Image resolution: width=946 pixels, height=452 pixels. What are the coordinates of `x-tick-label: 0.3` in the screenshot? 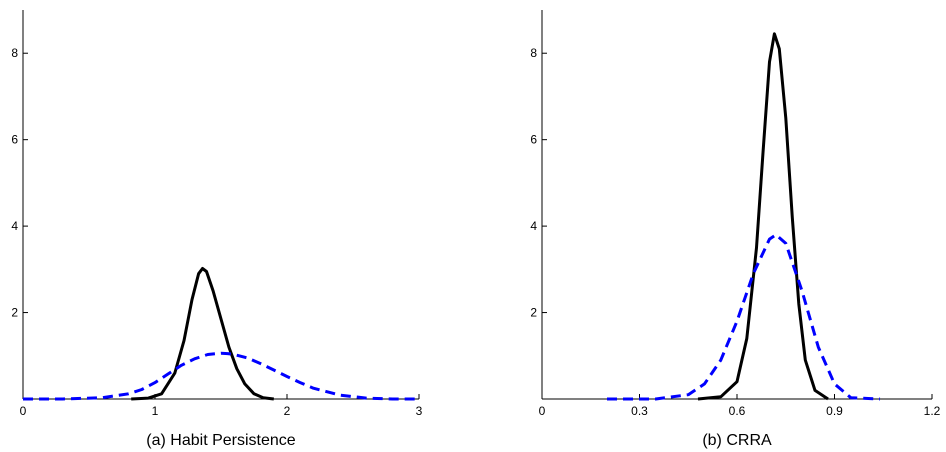 It's located at (639, 411).